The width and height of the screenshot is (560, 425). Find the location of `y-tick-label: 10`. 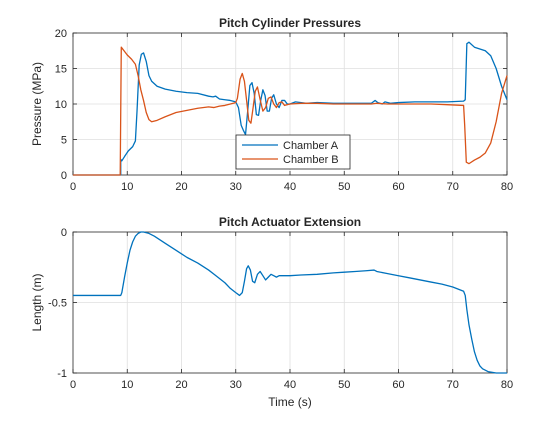

y-tick-label: 10 is located at coordinates (61, 105).